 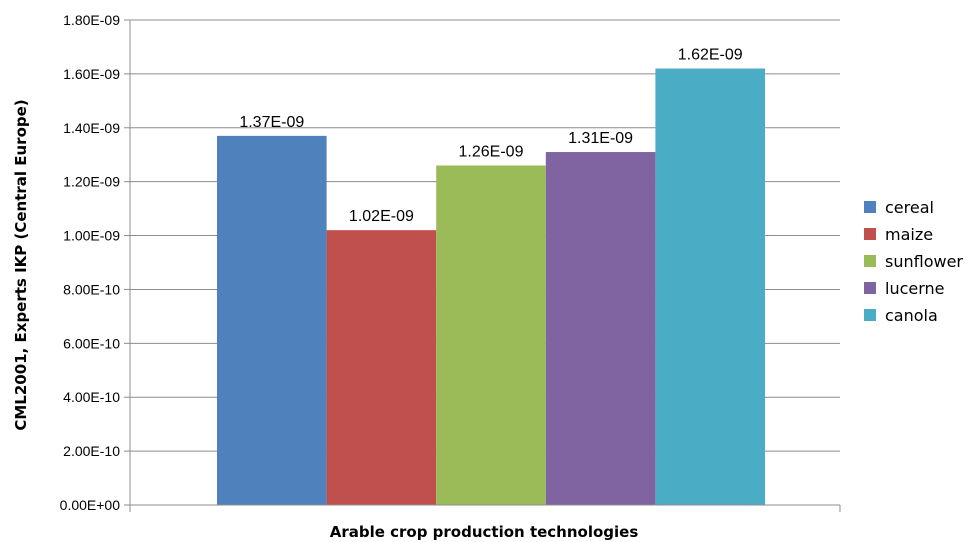 I want to click on legend-swatch-canola, so click(x=870, y=315).